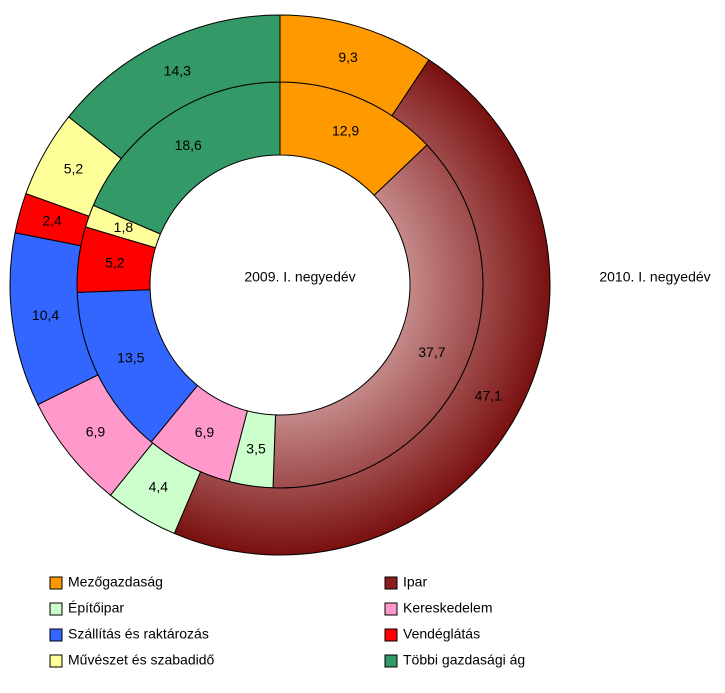 Image resolution: width=725 pixels, height=693 pixels. Describe the element at coordinates (654, 277) in the screenshot. I see `ring-label: 2010. I. negyedév` at that location.